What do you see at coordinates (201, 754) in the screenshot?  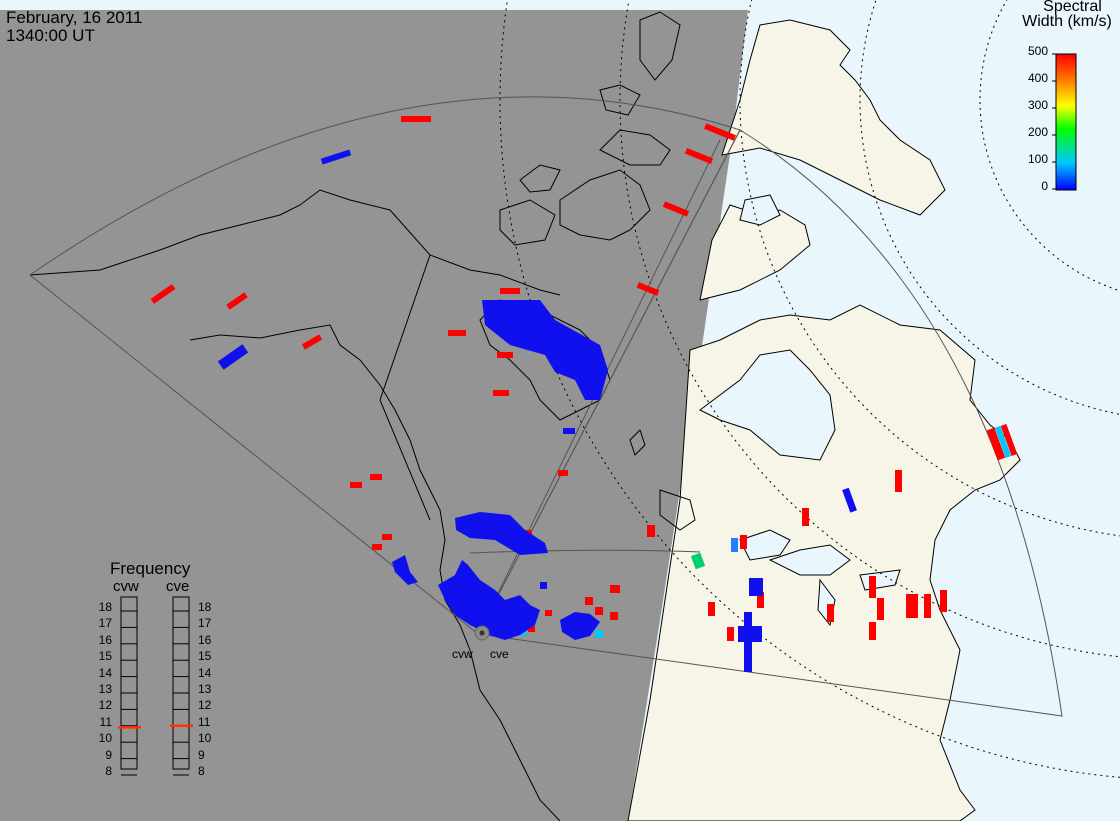 I see `frequency-tick-right: 9` at bounding box center [201, 754].